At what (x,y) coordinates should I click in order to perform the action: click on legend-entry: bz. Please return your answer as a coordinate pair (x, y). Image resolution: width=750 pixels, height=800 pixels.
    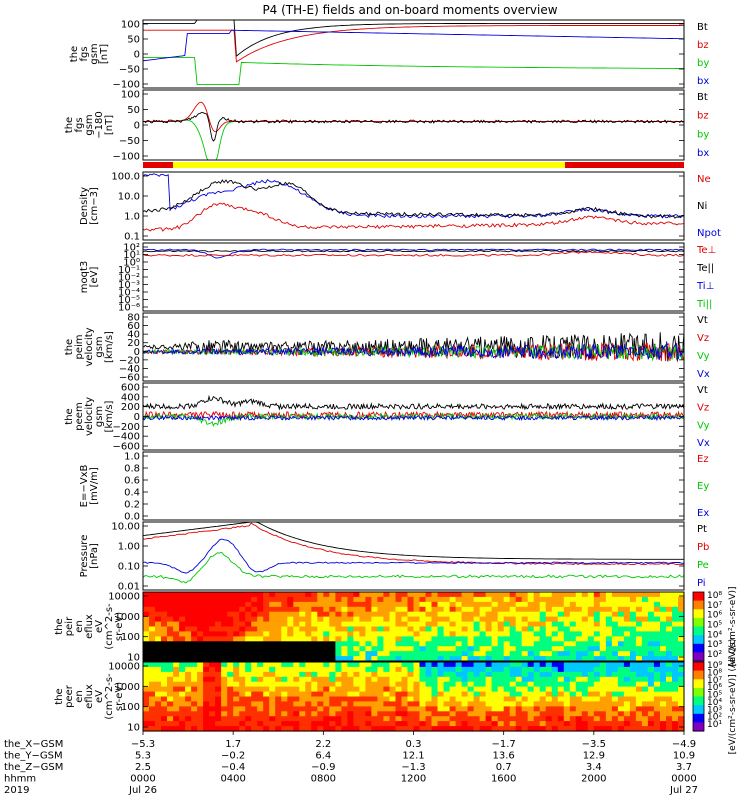
    Looking at the image, I should click on (703, 45).